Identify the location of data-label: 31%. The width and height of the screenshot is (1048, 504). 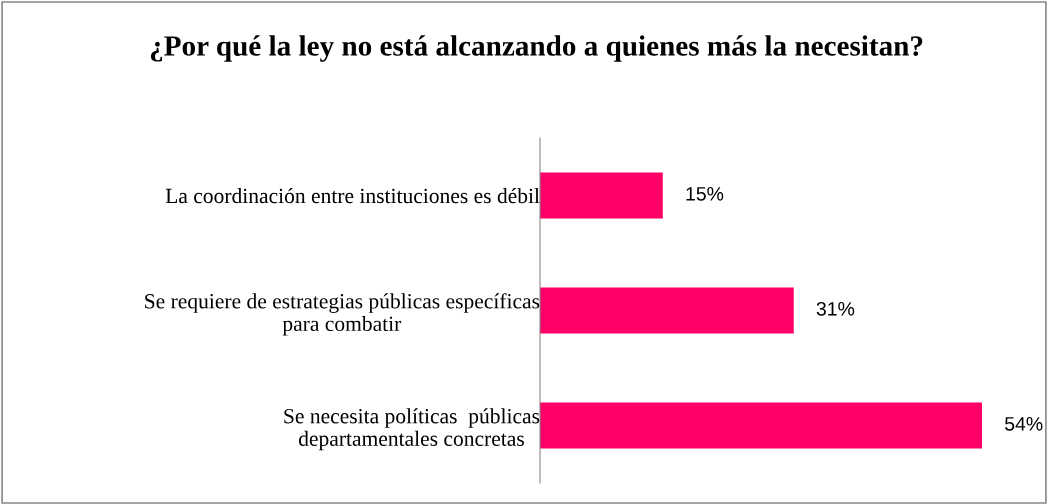
(835, 308).